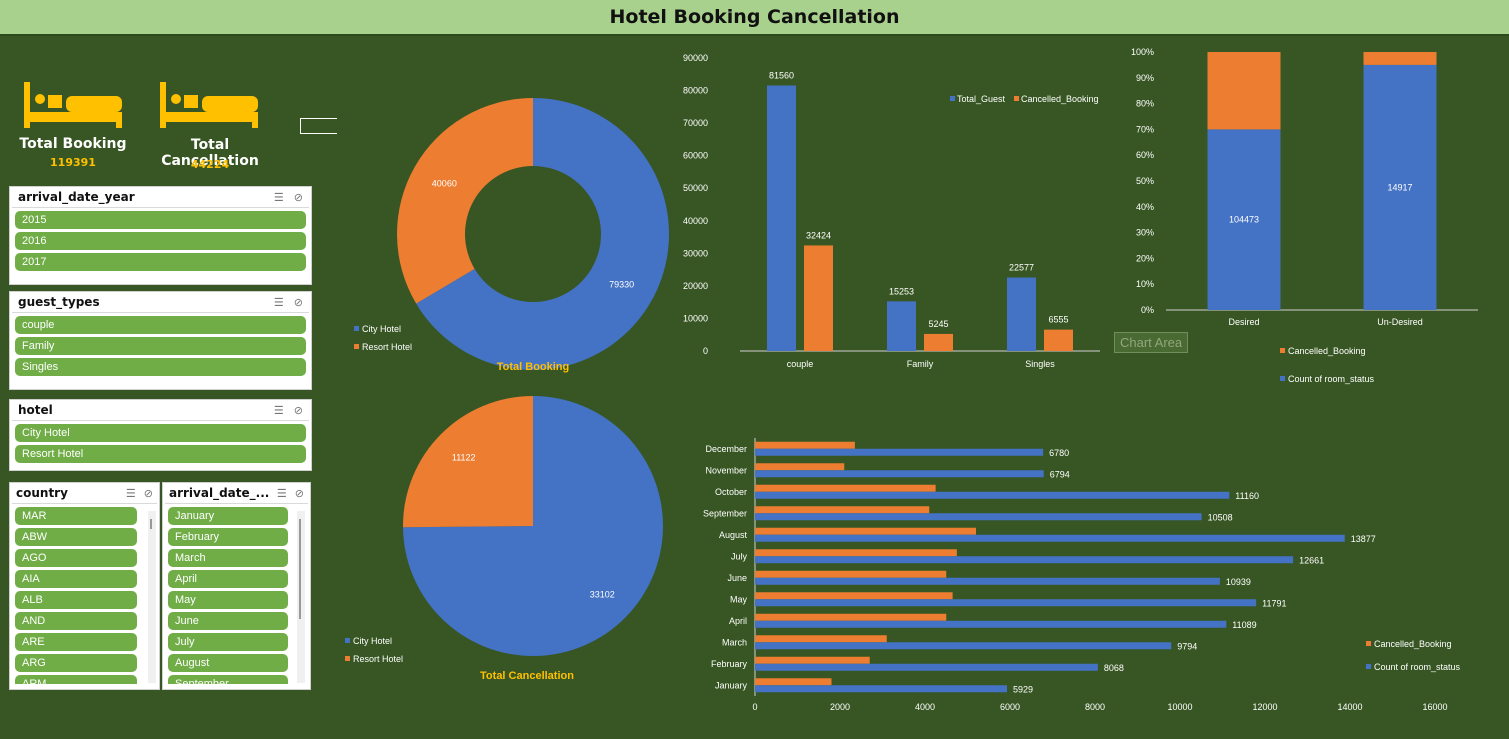 Image resolution: width=1509 pixels, height=739 pixels. I want to click on slicer-item: ARE, so click(76, 642).